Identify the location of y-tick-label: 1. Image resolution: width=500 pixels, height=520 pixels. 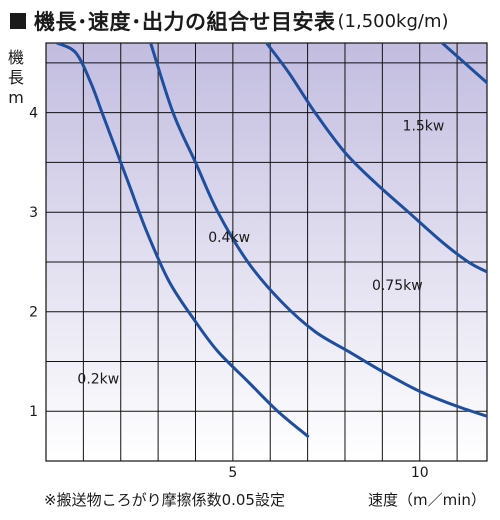
(33, 412).